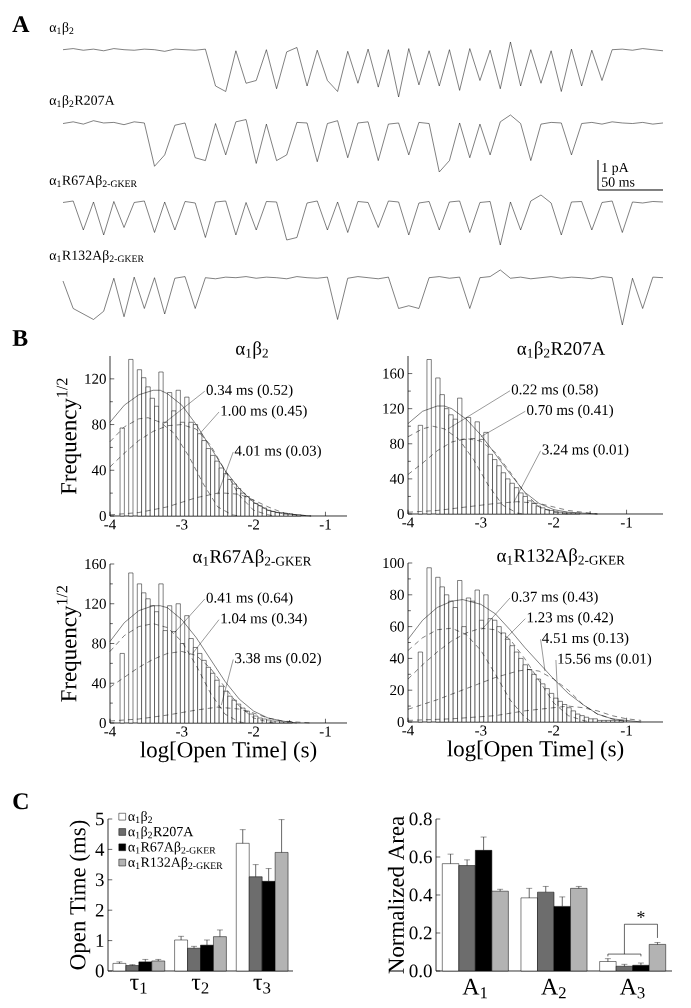  What do you see at coordinates (20, 801) in the screenshot?
I see `text: C` at bounding box center [20, 801].